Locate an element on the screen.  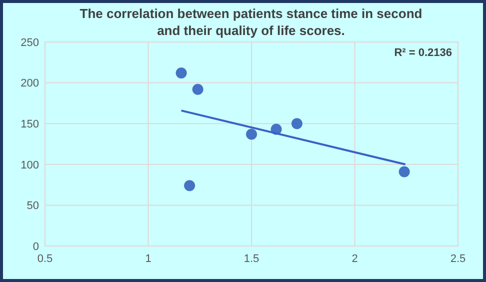
x-tick-label: 2.5 is located at coordinates (458, 259).